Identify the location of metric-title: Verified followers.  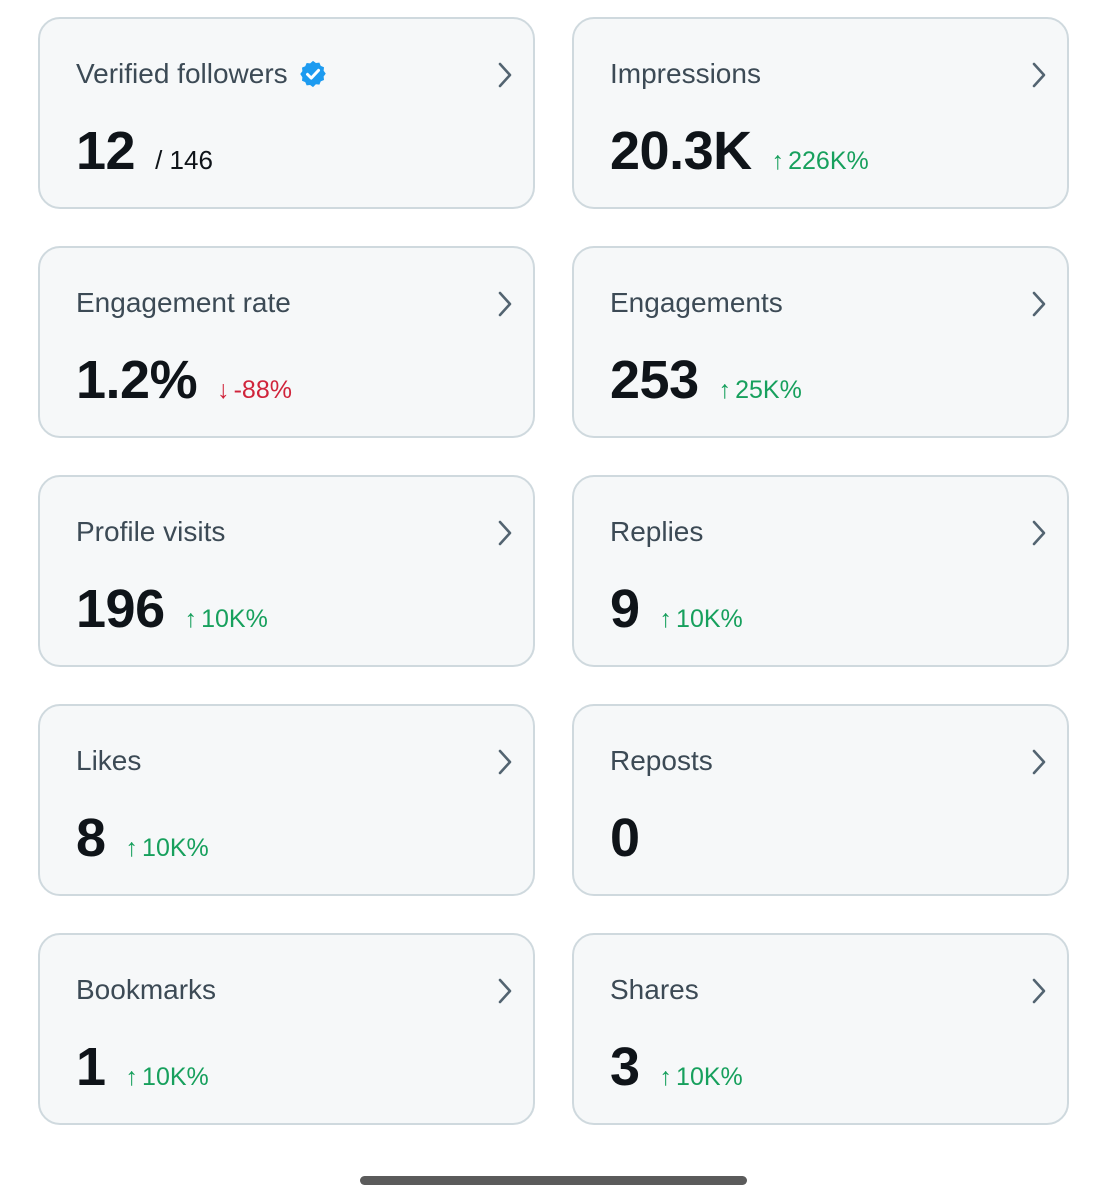
(202, 74).